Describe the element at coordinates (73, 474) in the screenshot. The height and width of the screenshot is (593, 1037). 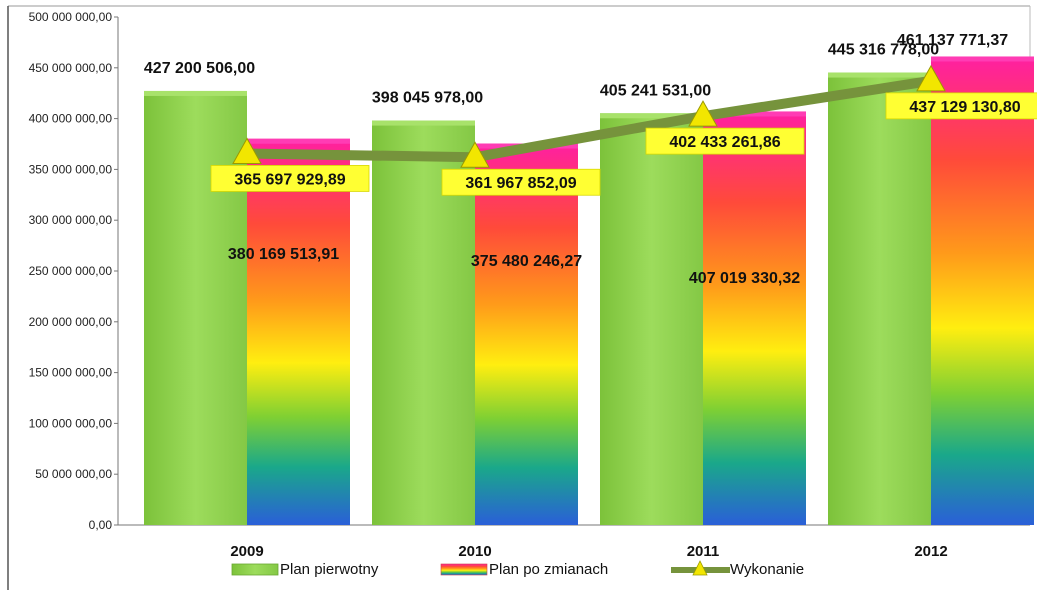
I see `y-tick-label: 50 000 000,00` at that location.